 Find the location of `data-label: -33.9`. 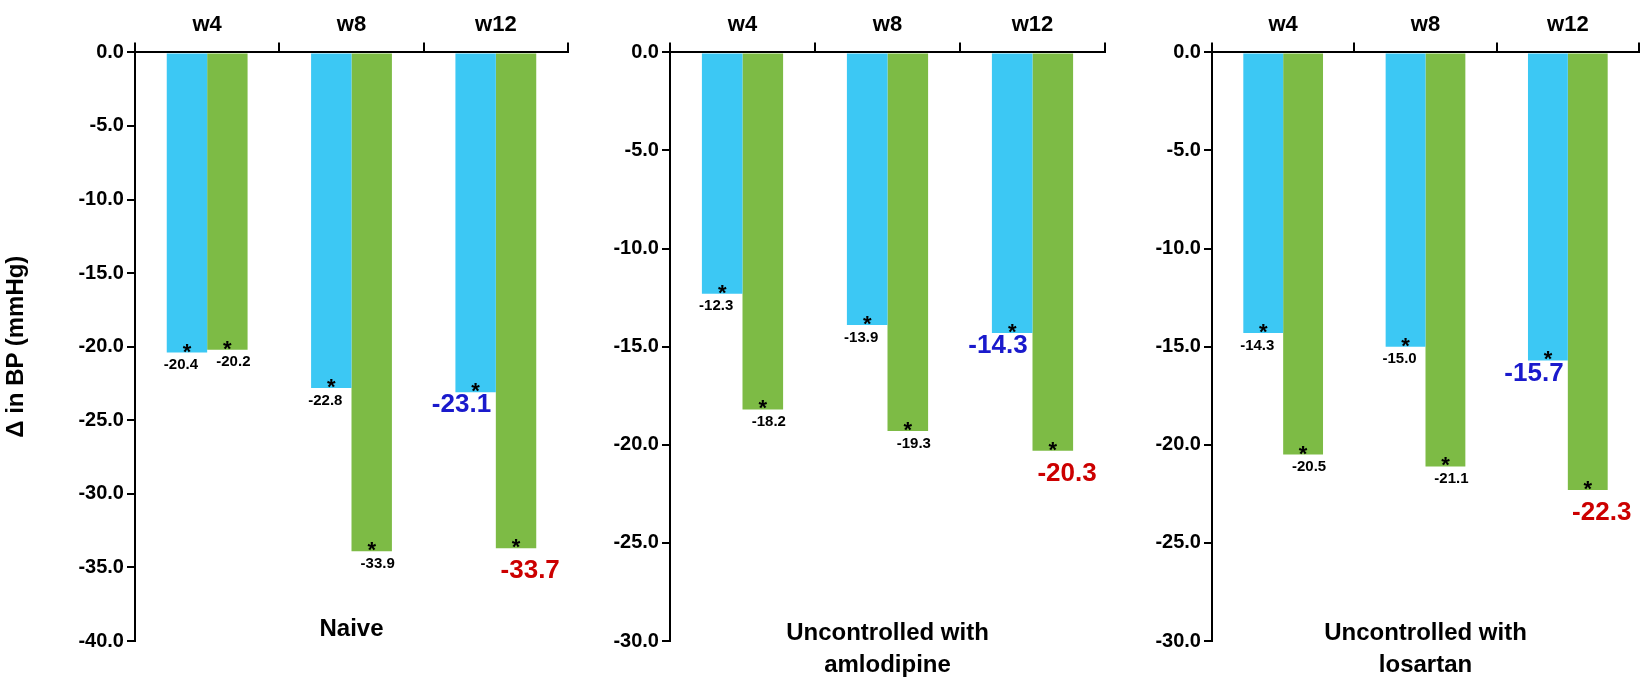

data-label: -33.9 is located at coordinates (377, 562).